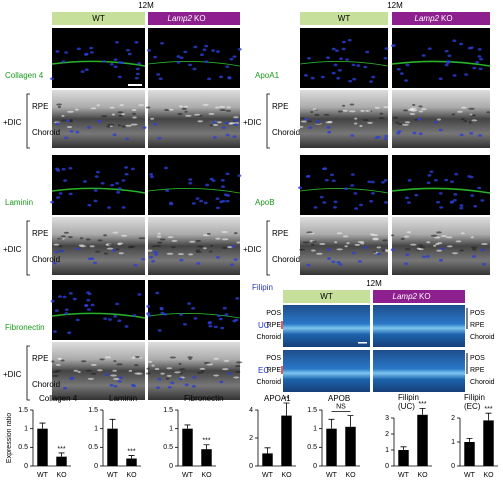 The image size is (503, 486). Describe the element at coordinates (477, 370) in the screenshot. I see `layer-label: RPE` at that location.